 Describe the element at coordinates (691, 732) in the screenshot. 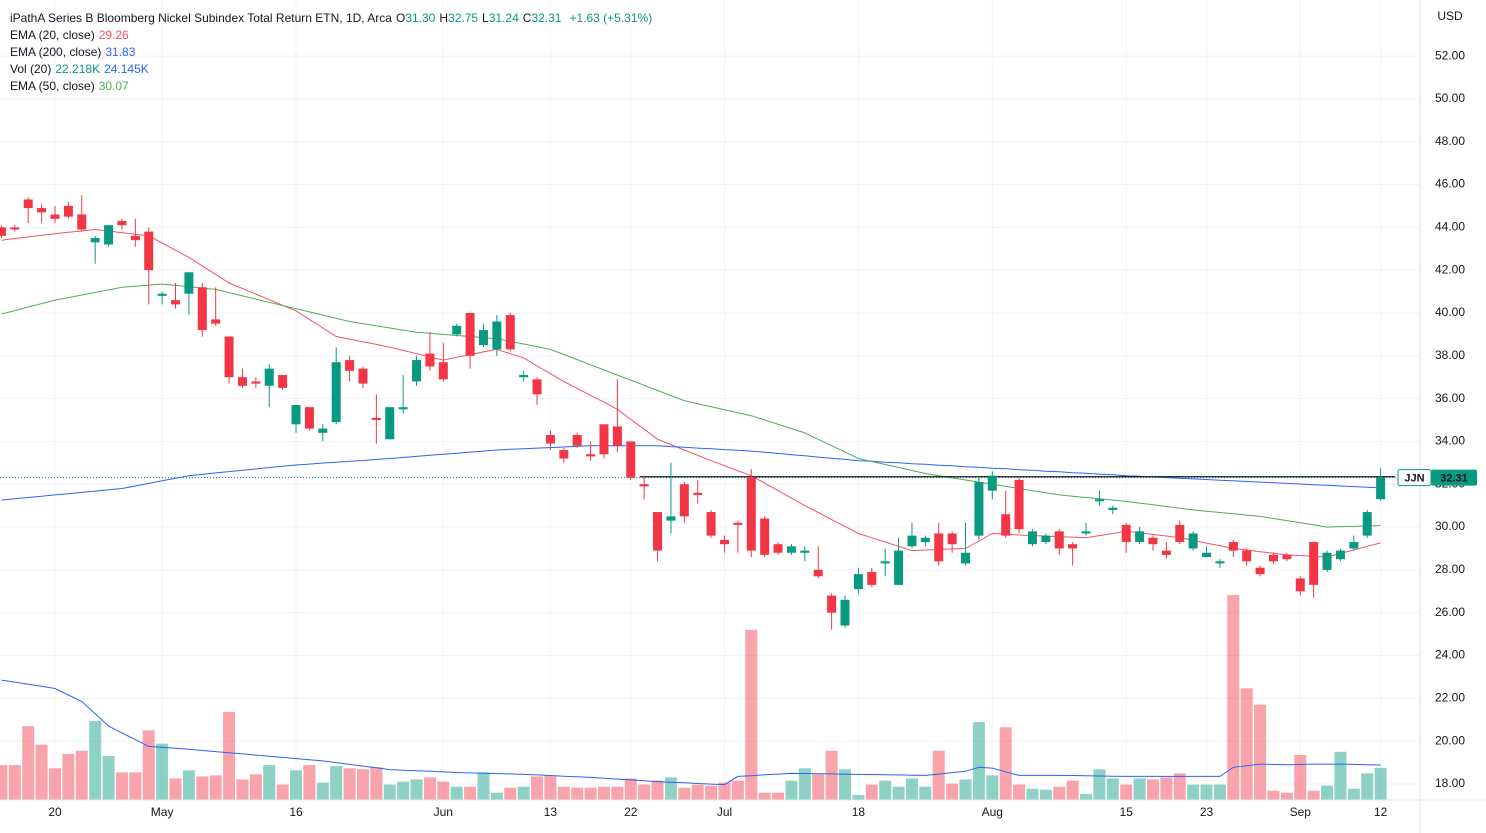

I see `volume-ma-line` at that location.